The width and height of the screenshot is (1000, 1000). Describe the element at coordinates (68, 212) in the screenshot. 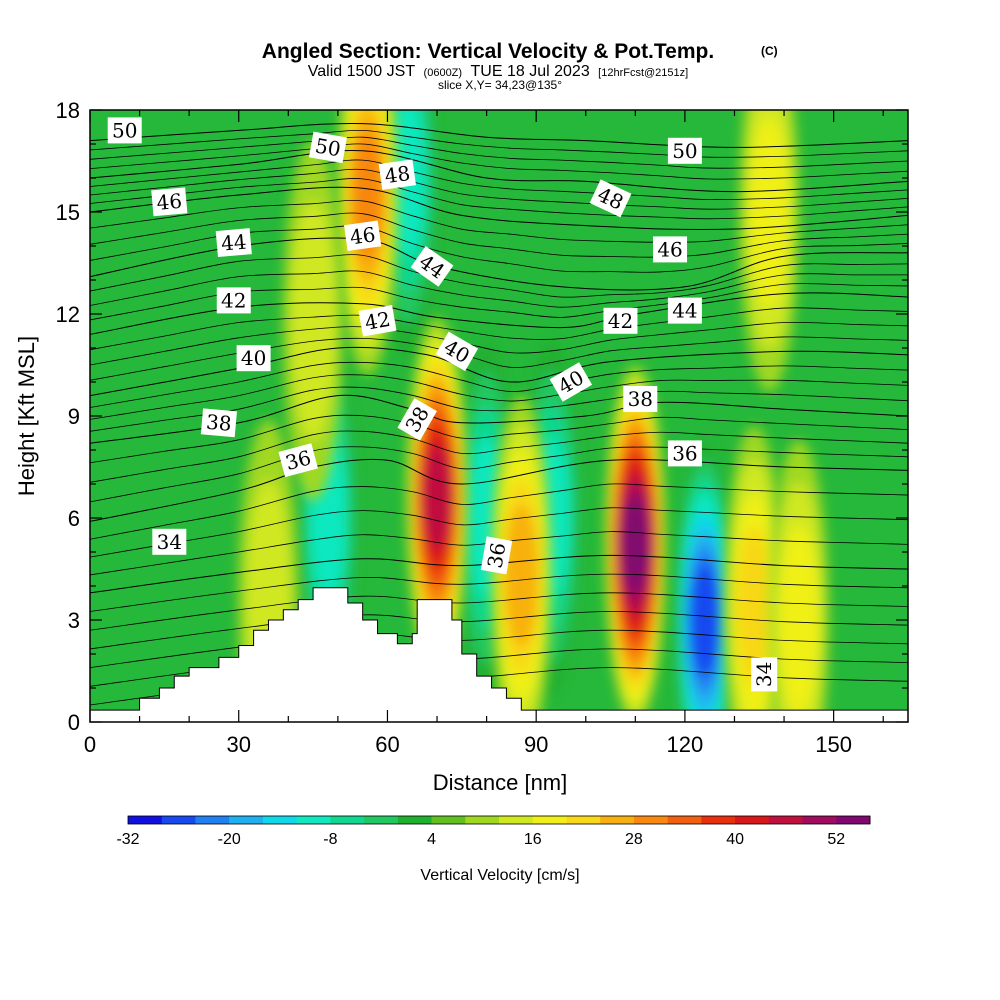

I see `y-tick-label: 15` at that location.